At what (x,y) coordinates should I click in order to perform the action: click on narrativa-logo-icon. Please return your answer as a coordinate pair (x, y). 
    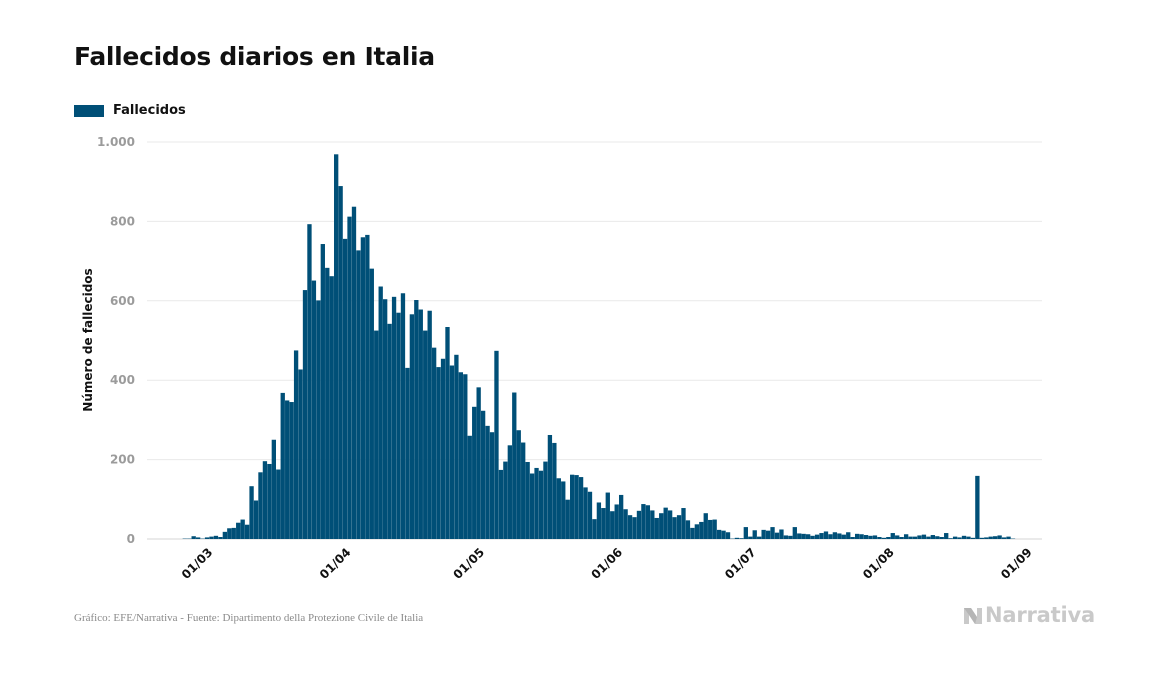
    Looking at the image, I should click on (973, 616).